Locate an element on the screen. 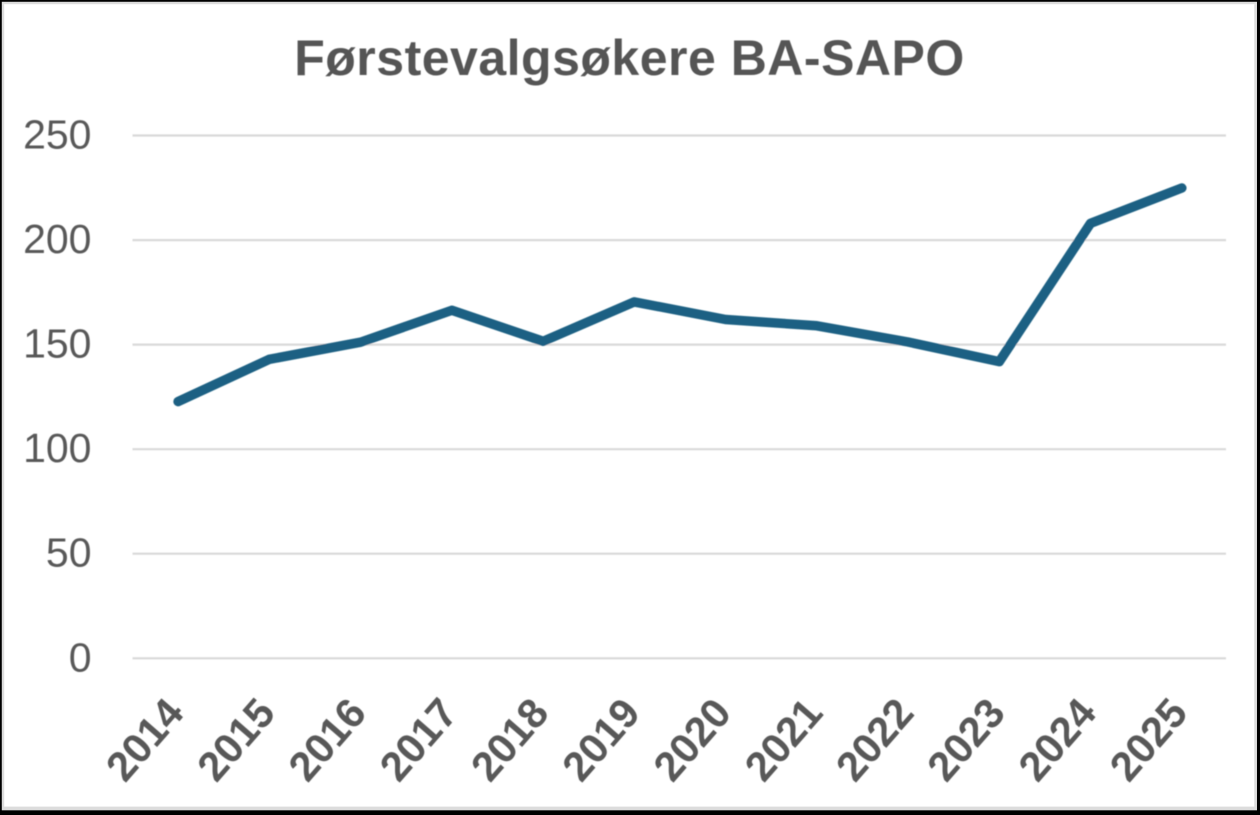 This screenshot has height=815, width=1260. svg-text: 200 is located at coordinates (57, 239).